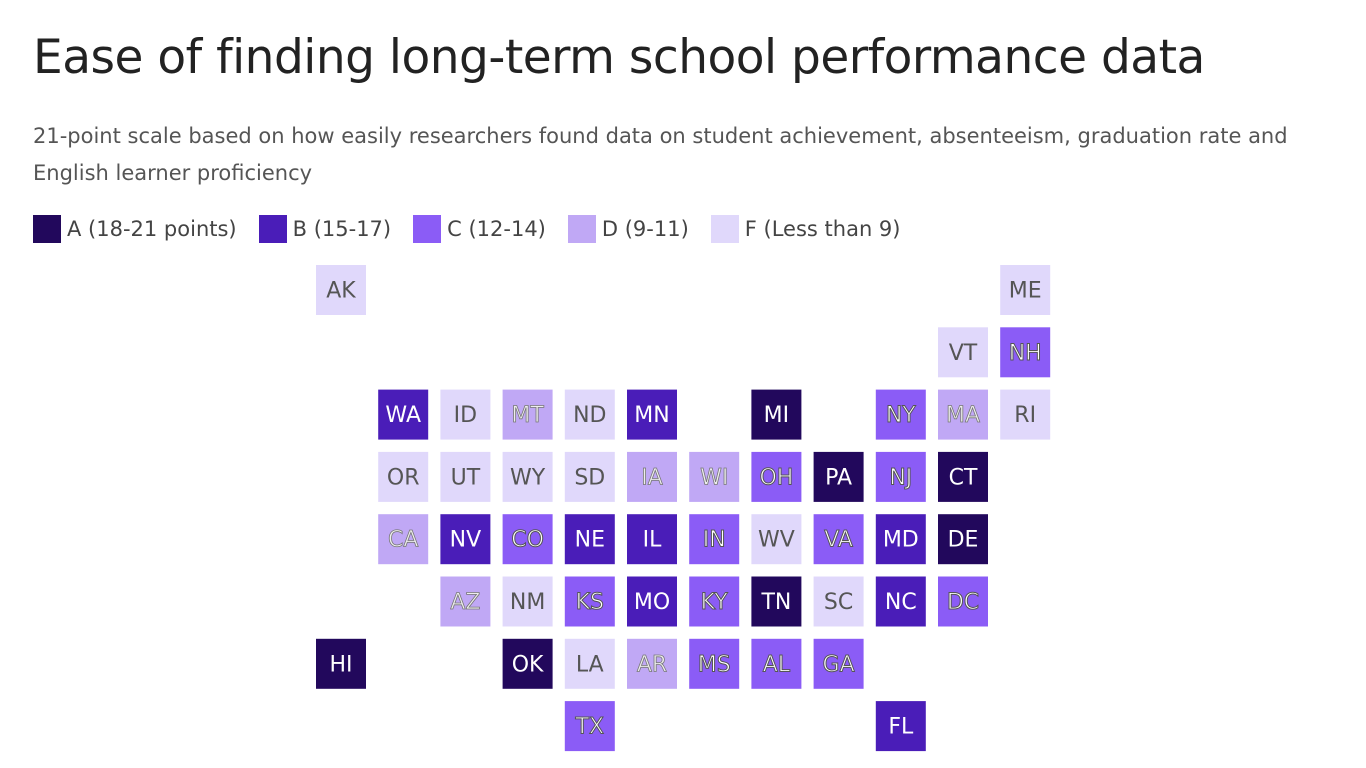 This screenshot has width=1366, height=768. I want to click on legend-item: B (15-17), so click(325, 229).